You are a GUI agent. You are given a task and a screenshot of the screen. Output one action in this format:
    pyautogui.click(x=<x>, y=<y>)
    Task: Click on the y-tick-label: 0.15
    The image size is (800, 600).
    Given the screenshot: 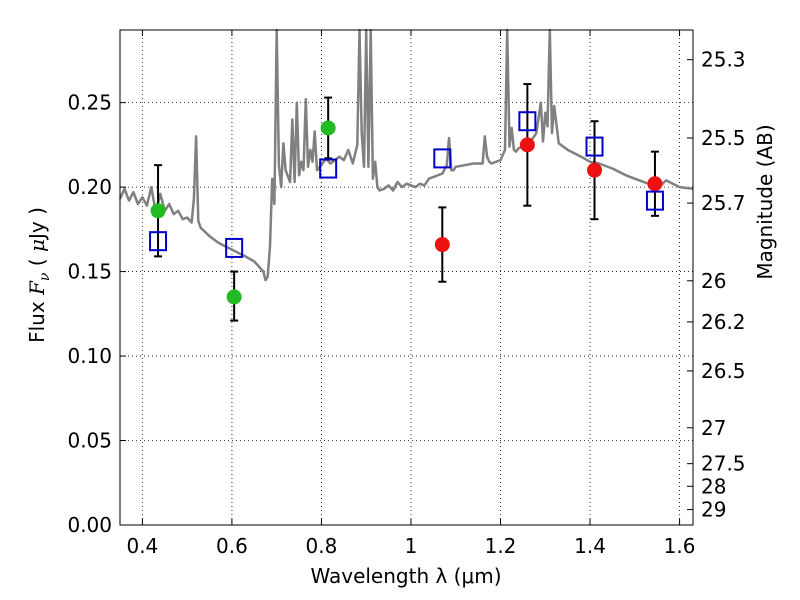 What is the action you would take?
    pyautogui.click(x=89, y=272)
    